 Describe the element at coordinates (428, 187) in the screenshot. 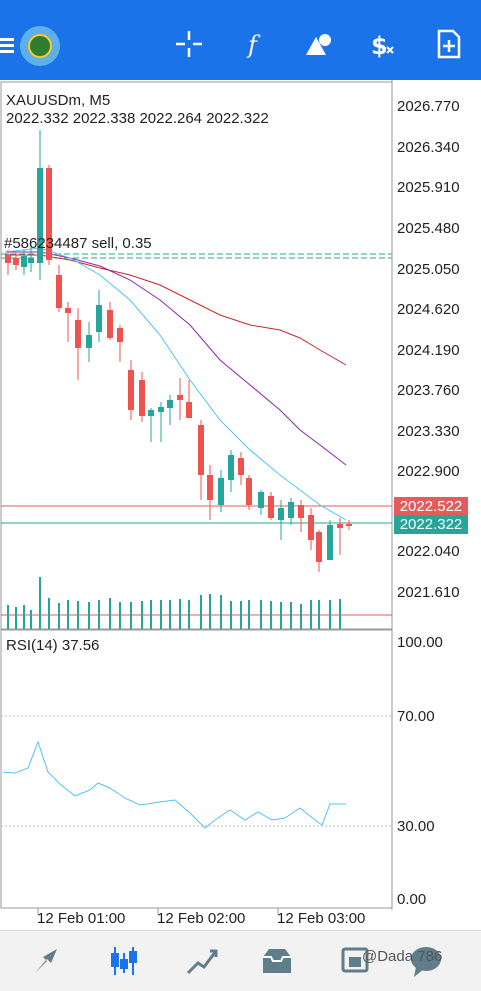

I see `price-tick: 2025.910` at that location.